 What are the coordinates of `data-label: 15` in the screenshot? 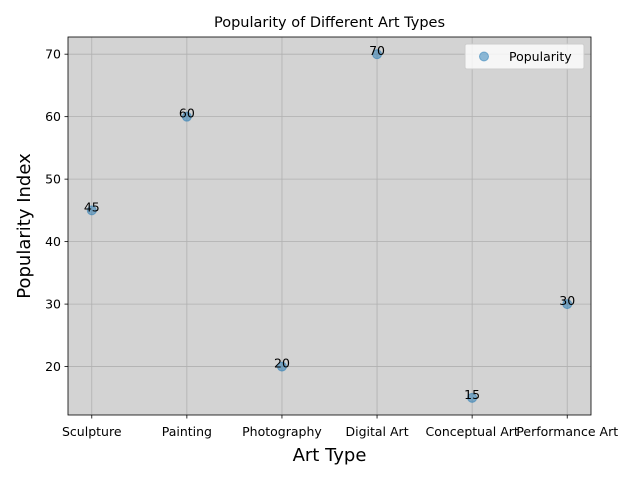 It's located at (472, 394).